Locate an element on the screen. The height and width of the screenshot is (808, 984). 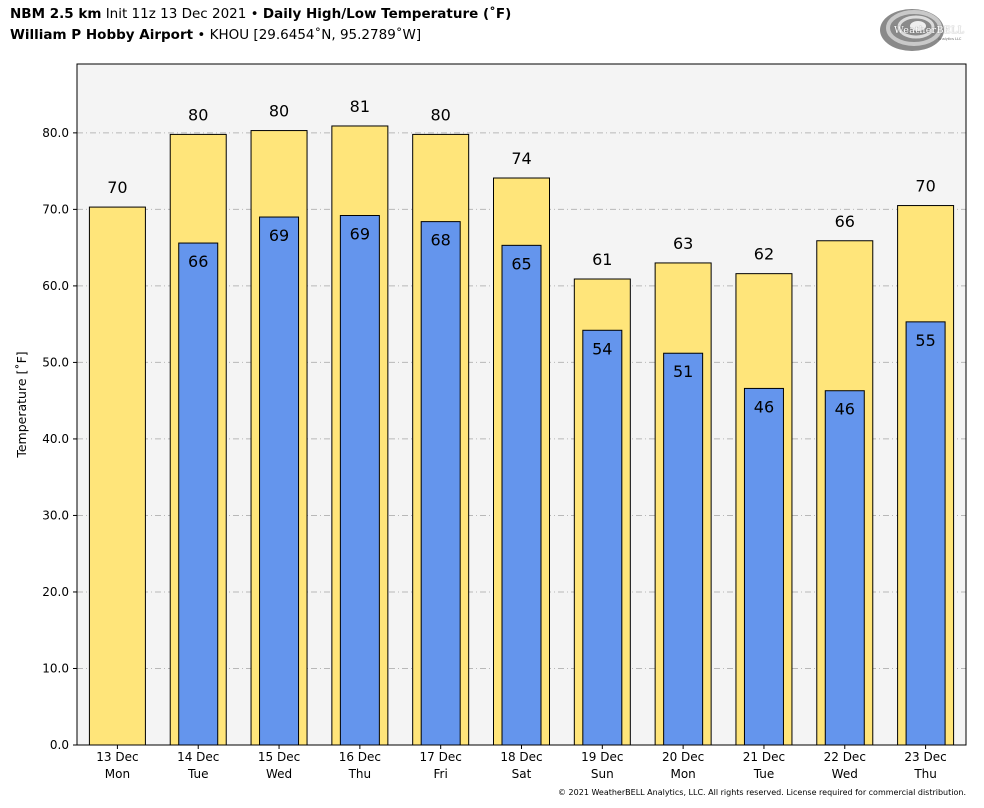
x-tick-label-day: Sat is located at coordinates (522, 774).